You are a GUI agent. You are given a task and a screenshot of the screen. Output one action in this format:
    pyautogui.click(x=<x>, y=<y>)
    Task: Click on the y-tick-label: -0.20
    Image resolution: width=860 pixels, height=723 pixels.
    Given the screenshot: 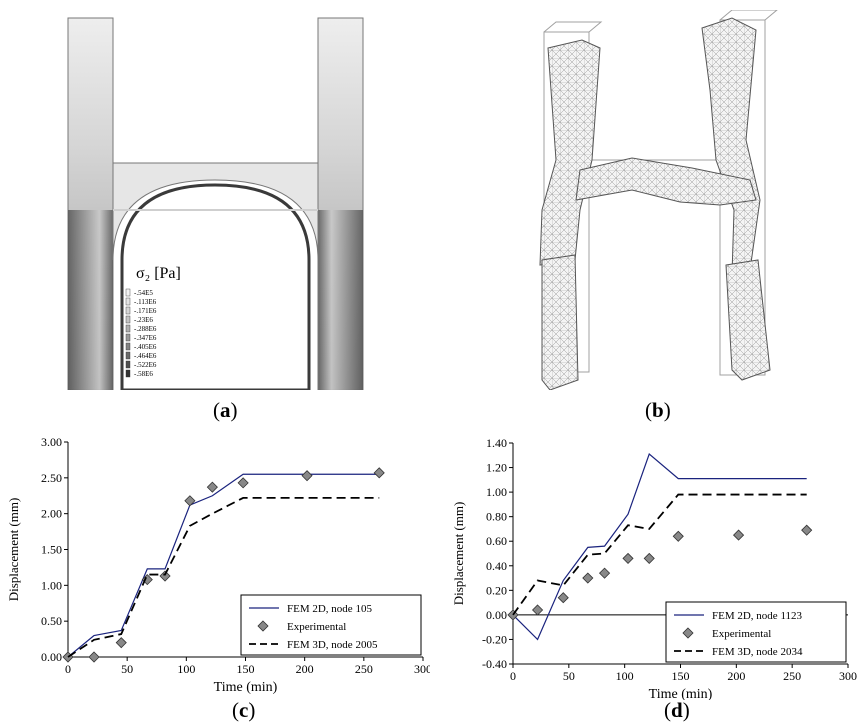 What is the action you would take?
    pyautogui.click(x=494, y=639)
    